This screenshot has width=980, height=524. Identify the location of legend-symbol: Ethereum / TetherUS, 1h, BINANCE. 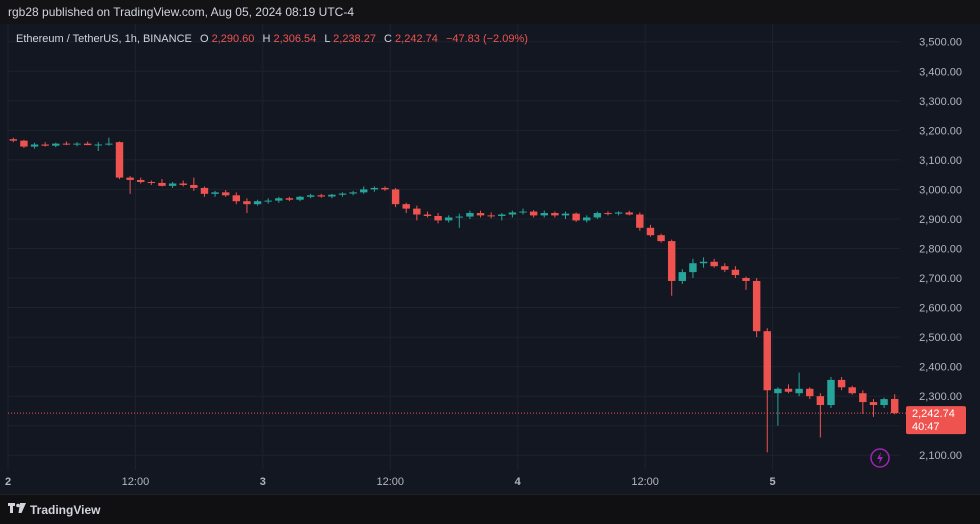
(104, 39).